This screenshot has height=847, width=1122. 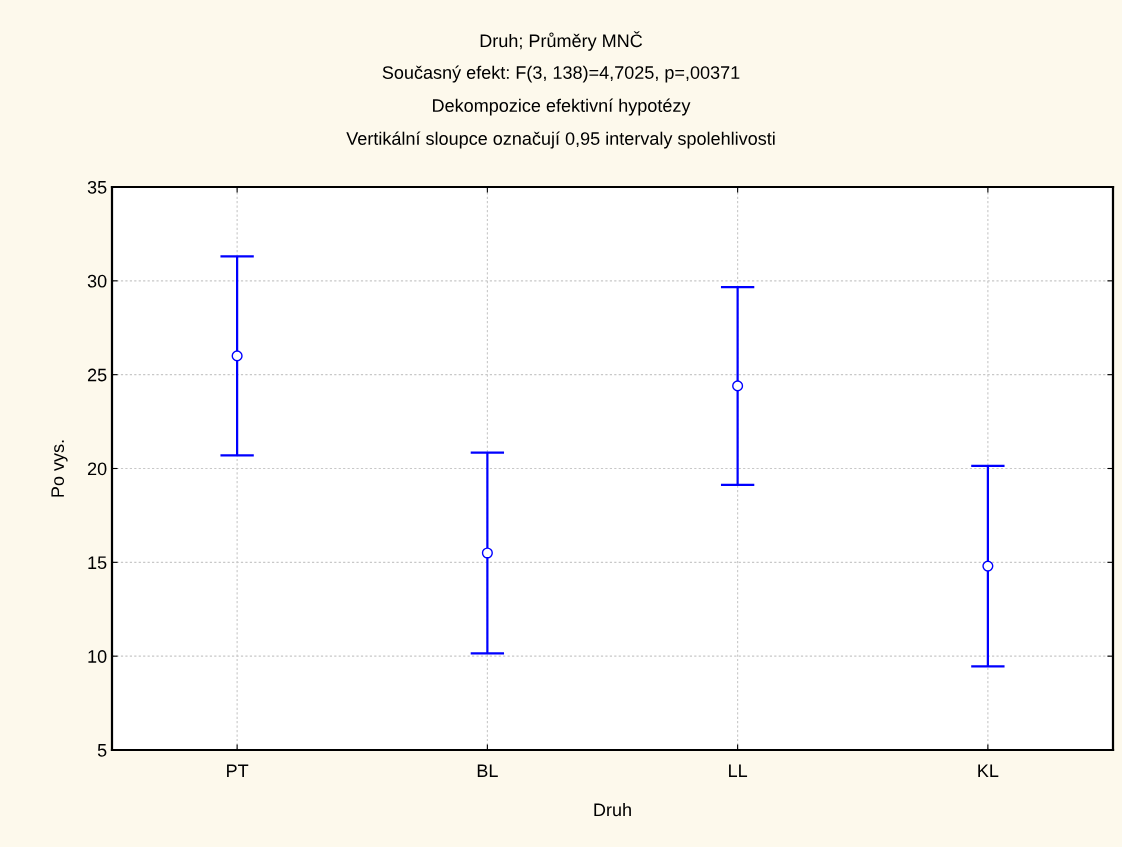 I want to click on chart-title: Druh; Průměry MNČ, so click(x=561, y=41).